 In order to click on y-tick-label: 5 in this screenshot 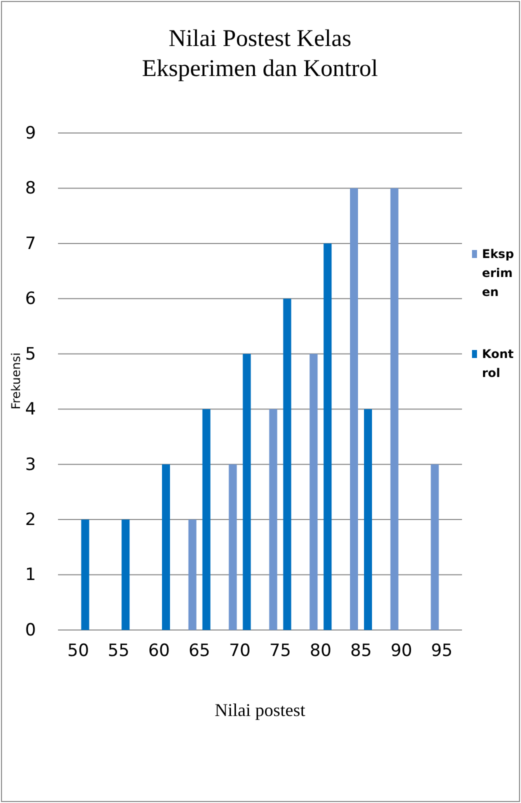, I will do `click(30, 354)`.